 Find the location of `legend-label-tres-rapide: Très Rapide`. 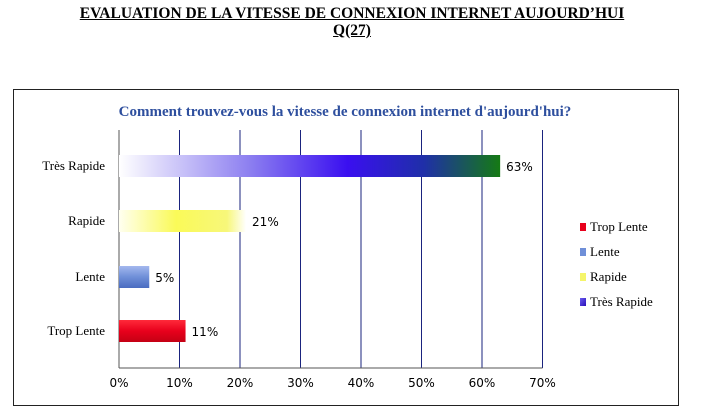

legend-label-tres-rapide: Très Rapide is located at coordinates (621, 301).